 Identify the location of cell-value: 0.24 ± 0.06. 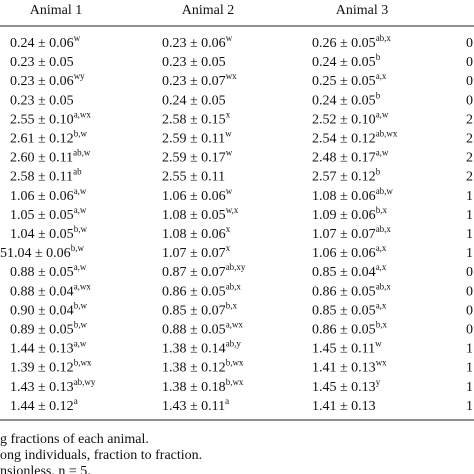
(42, 43).